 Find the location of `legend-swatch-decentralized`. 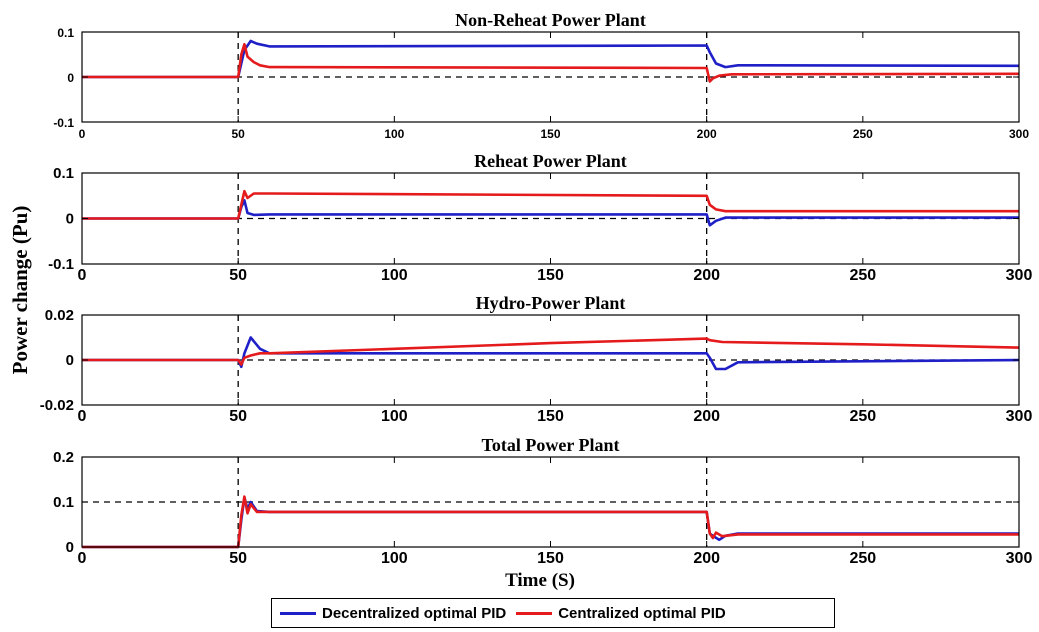

legend-swatch-decentralized is located at coordinates (298, 613).